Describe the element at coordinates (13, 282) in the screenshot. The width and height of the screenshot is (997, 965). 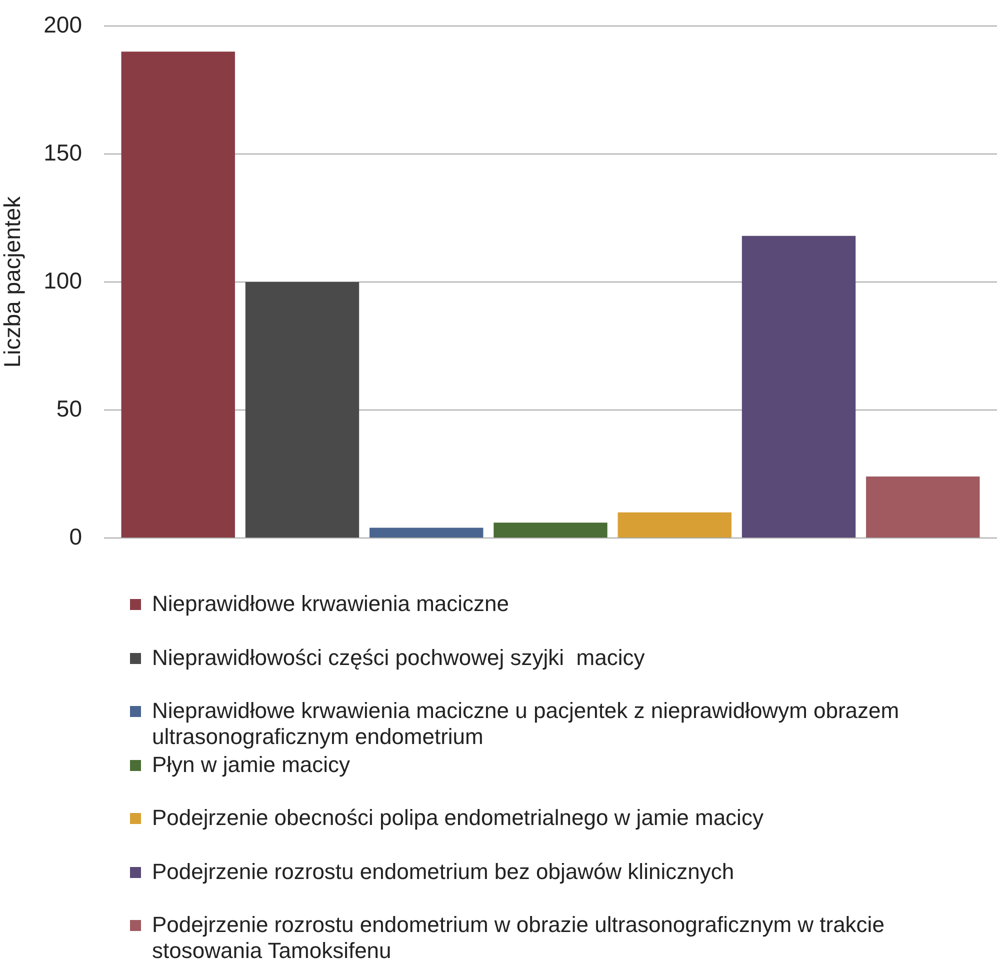
I see `y-axis-title: Liczba pacjentek` at that location.